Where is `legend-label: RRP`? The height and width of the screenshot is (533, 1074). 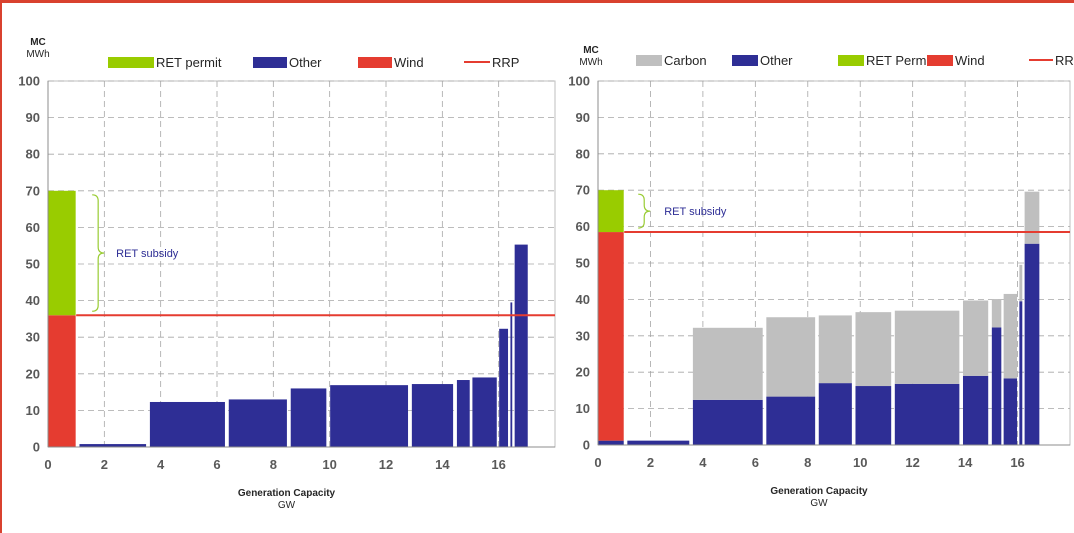
legend-label: RRP is located at coordinates (505, 62).